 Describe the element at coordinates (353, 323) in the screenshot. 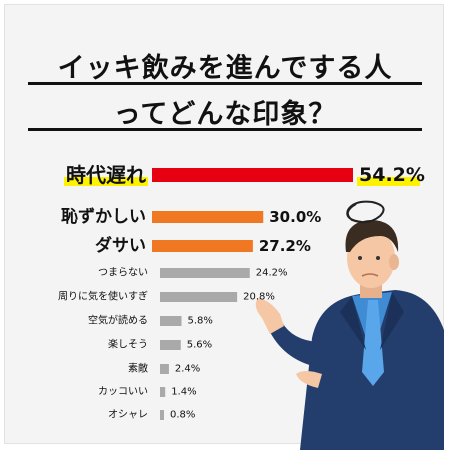

I see `left-lapel` at that location.